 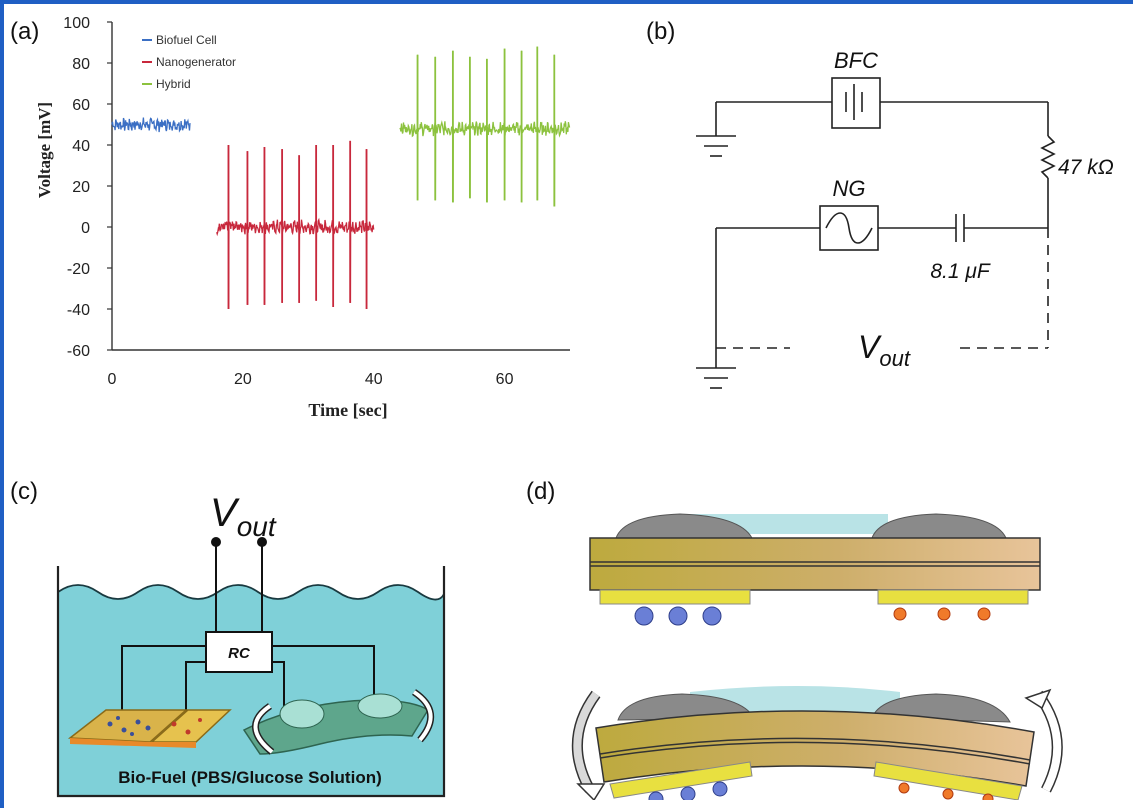 What do you see at coordinates (243, 519) in the screenshot?
I see `vout-label-c: Vout` at bounding box center [243, 519].